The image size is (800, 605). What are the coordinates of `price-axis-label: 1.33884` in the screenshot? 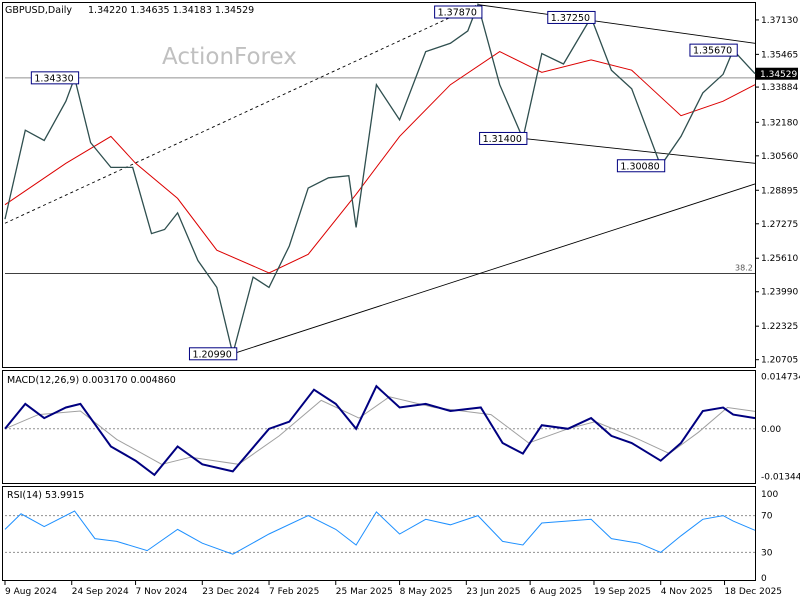 It's located at (779, 88).